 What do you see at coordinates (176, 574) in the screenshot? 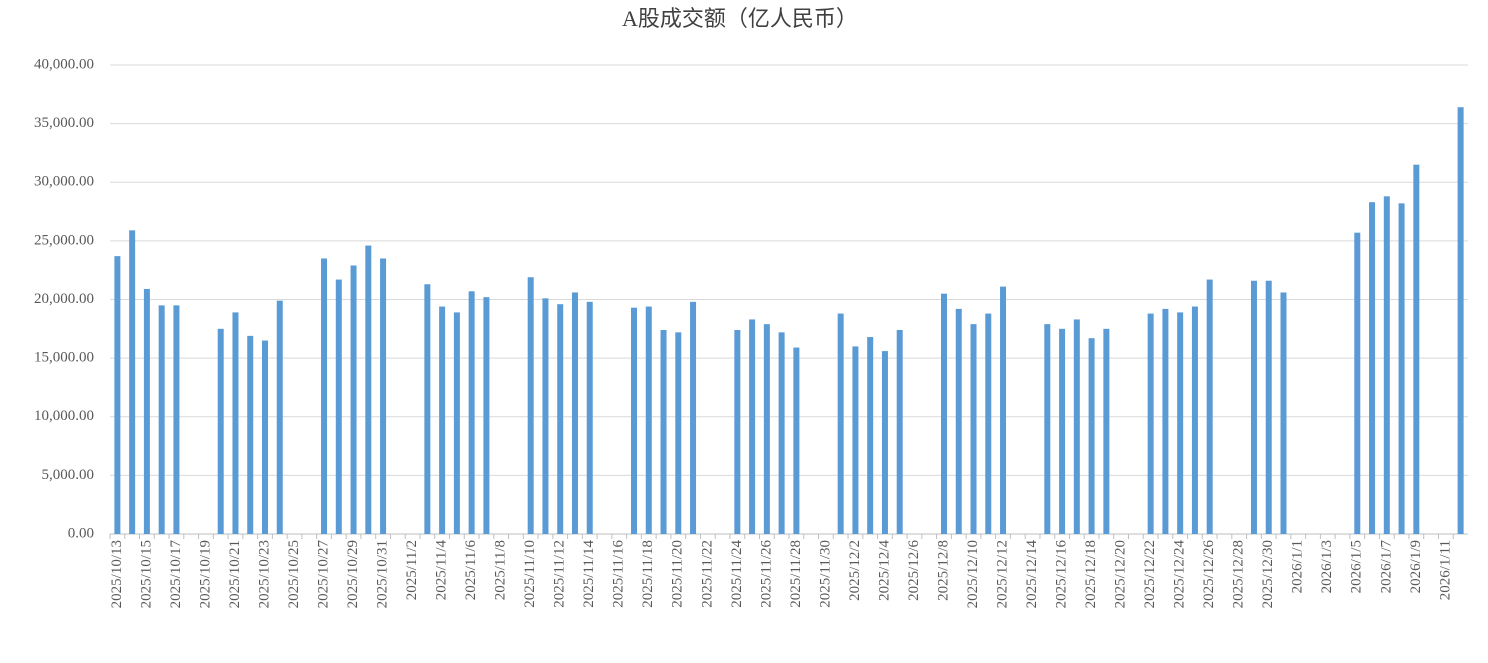
I see `x-tick-label: 2025/10/17` at bounding box center [176, 574].